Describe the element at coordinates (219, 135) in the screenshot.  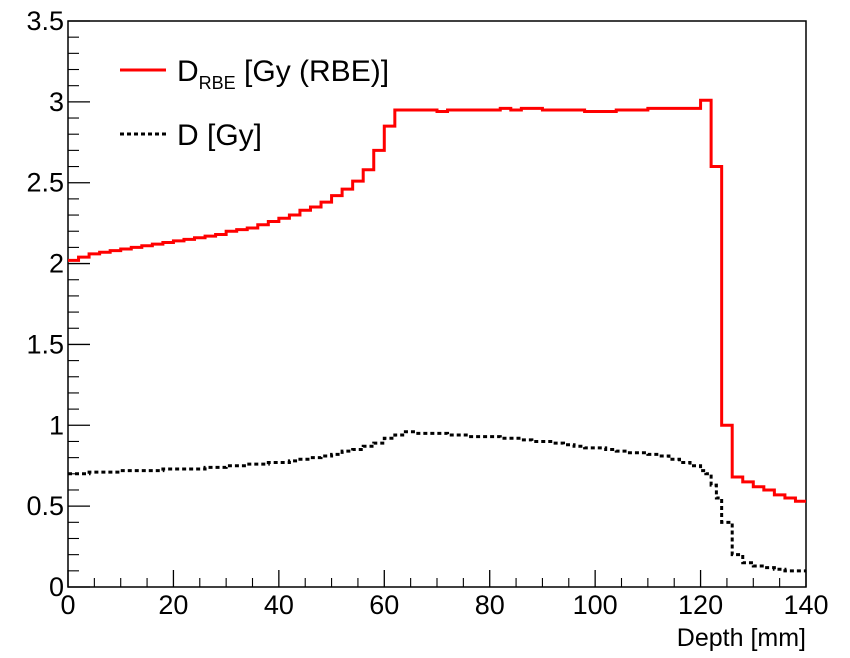
I see `legend-label-d: D [Gy]` at that location.